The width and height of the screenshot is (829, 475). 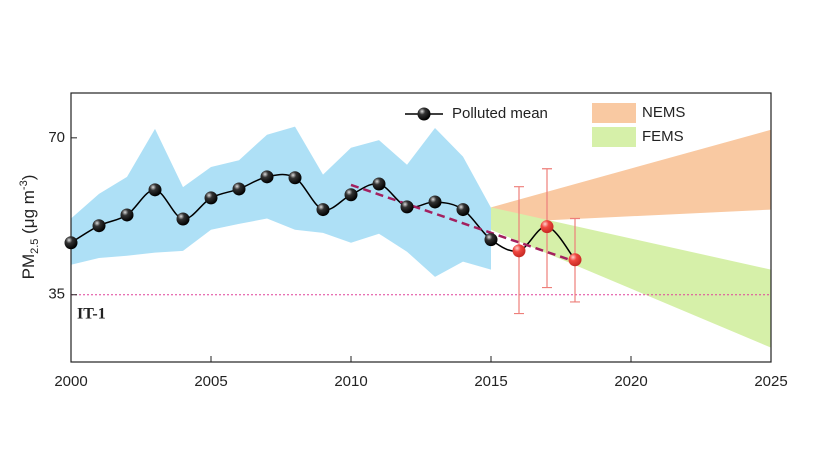 What do you see at coordinates (663, 136) in the screenshot?
I see `legend-label: FEMS` at bounding box center [663, 136].